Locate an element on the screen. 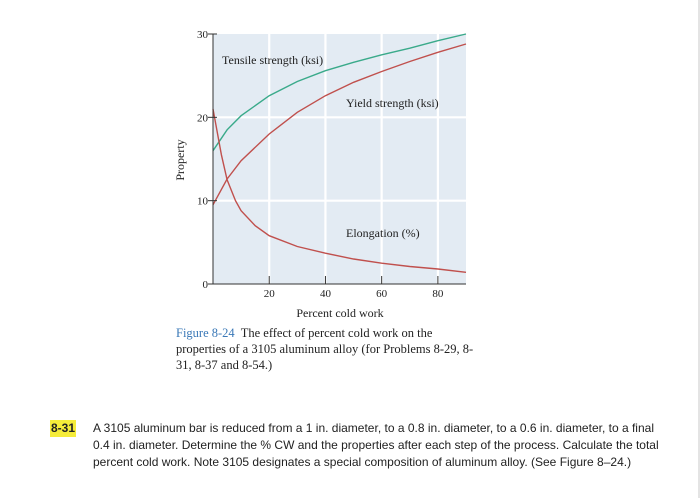 The width and height of the screenshot is (700, 498). y-tick-label-10: 10 is located at coordinates (203, 202).